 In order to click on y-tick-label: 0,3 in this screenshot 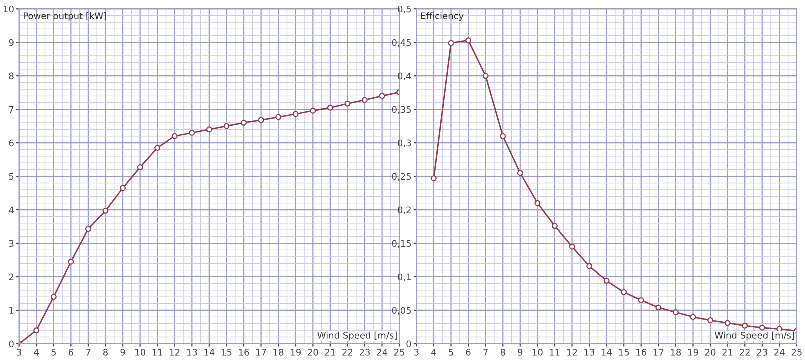, I will do `click(405, 144)`.